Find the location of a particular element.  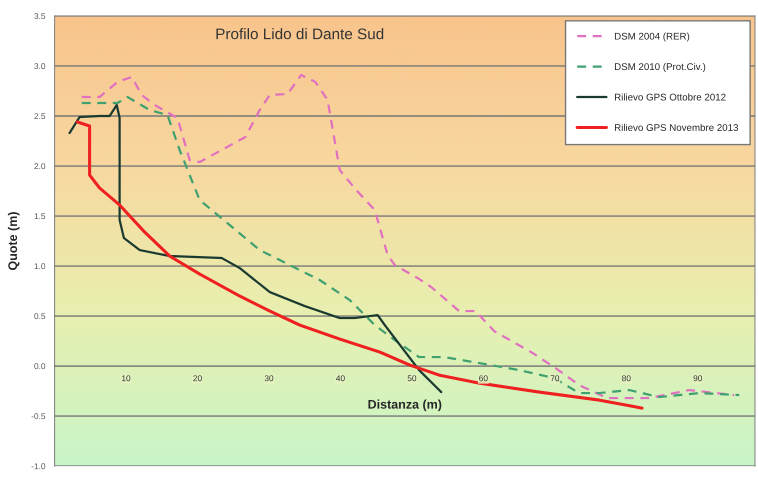

x-tick-label: 60 is located at coordinates (483, 378).